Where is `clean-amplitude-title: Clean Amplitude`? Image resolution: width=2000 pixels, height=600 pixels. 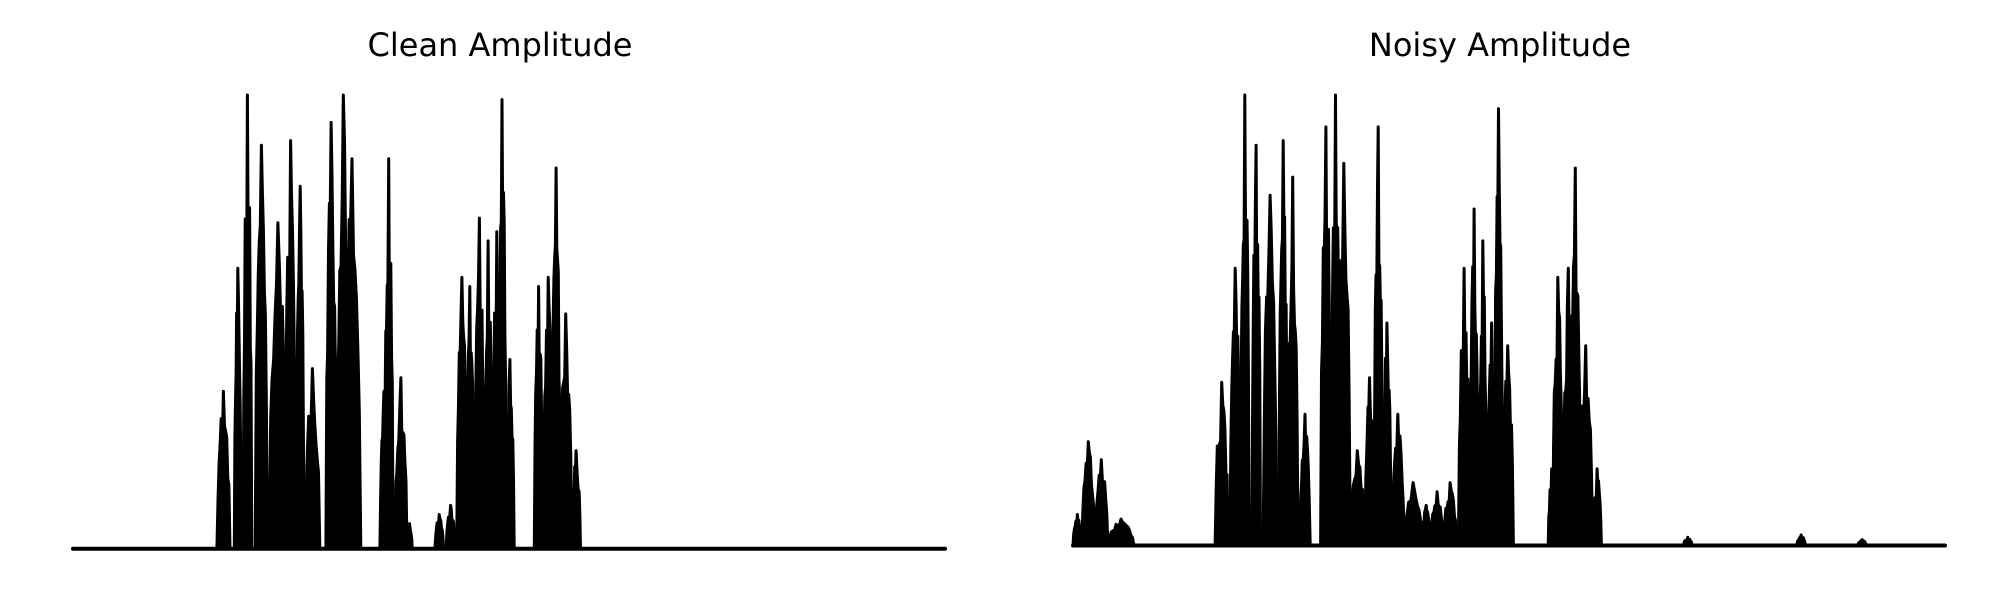
clean-amplitude-title: Clean Amplitude is located at coordinates (500, 45).